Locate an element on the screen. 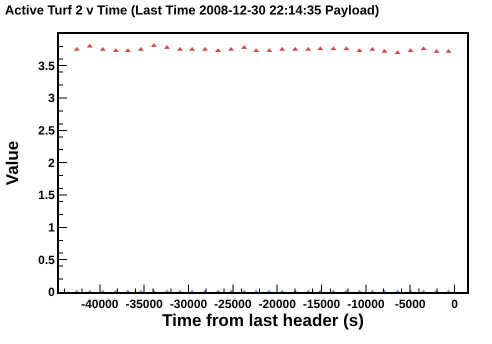 Image resolution: width=492 pixels, height=344 pixels. y-tick-label: 0.5 is located at coordinates (47, 259).